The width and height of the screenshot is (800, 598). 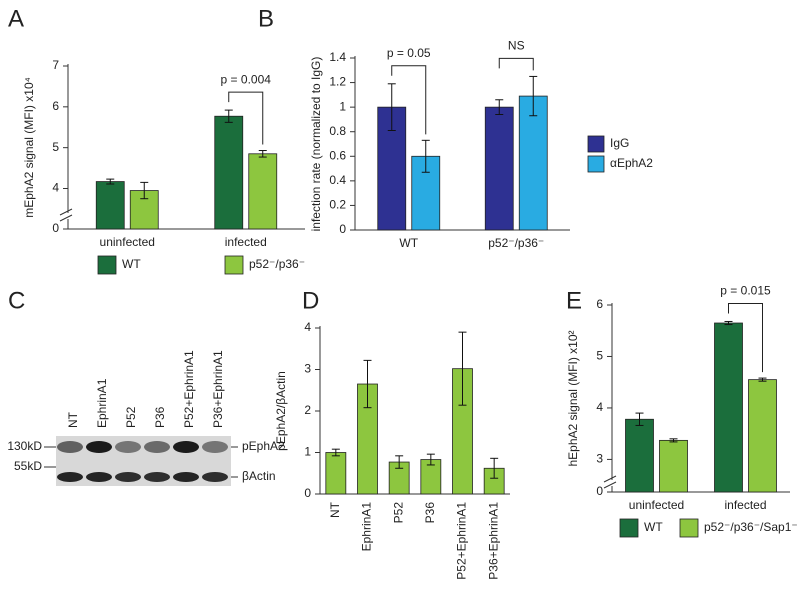 I want to click on y-tick-label: 0.2, so click(x=337, y=205).